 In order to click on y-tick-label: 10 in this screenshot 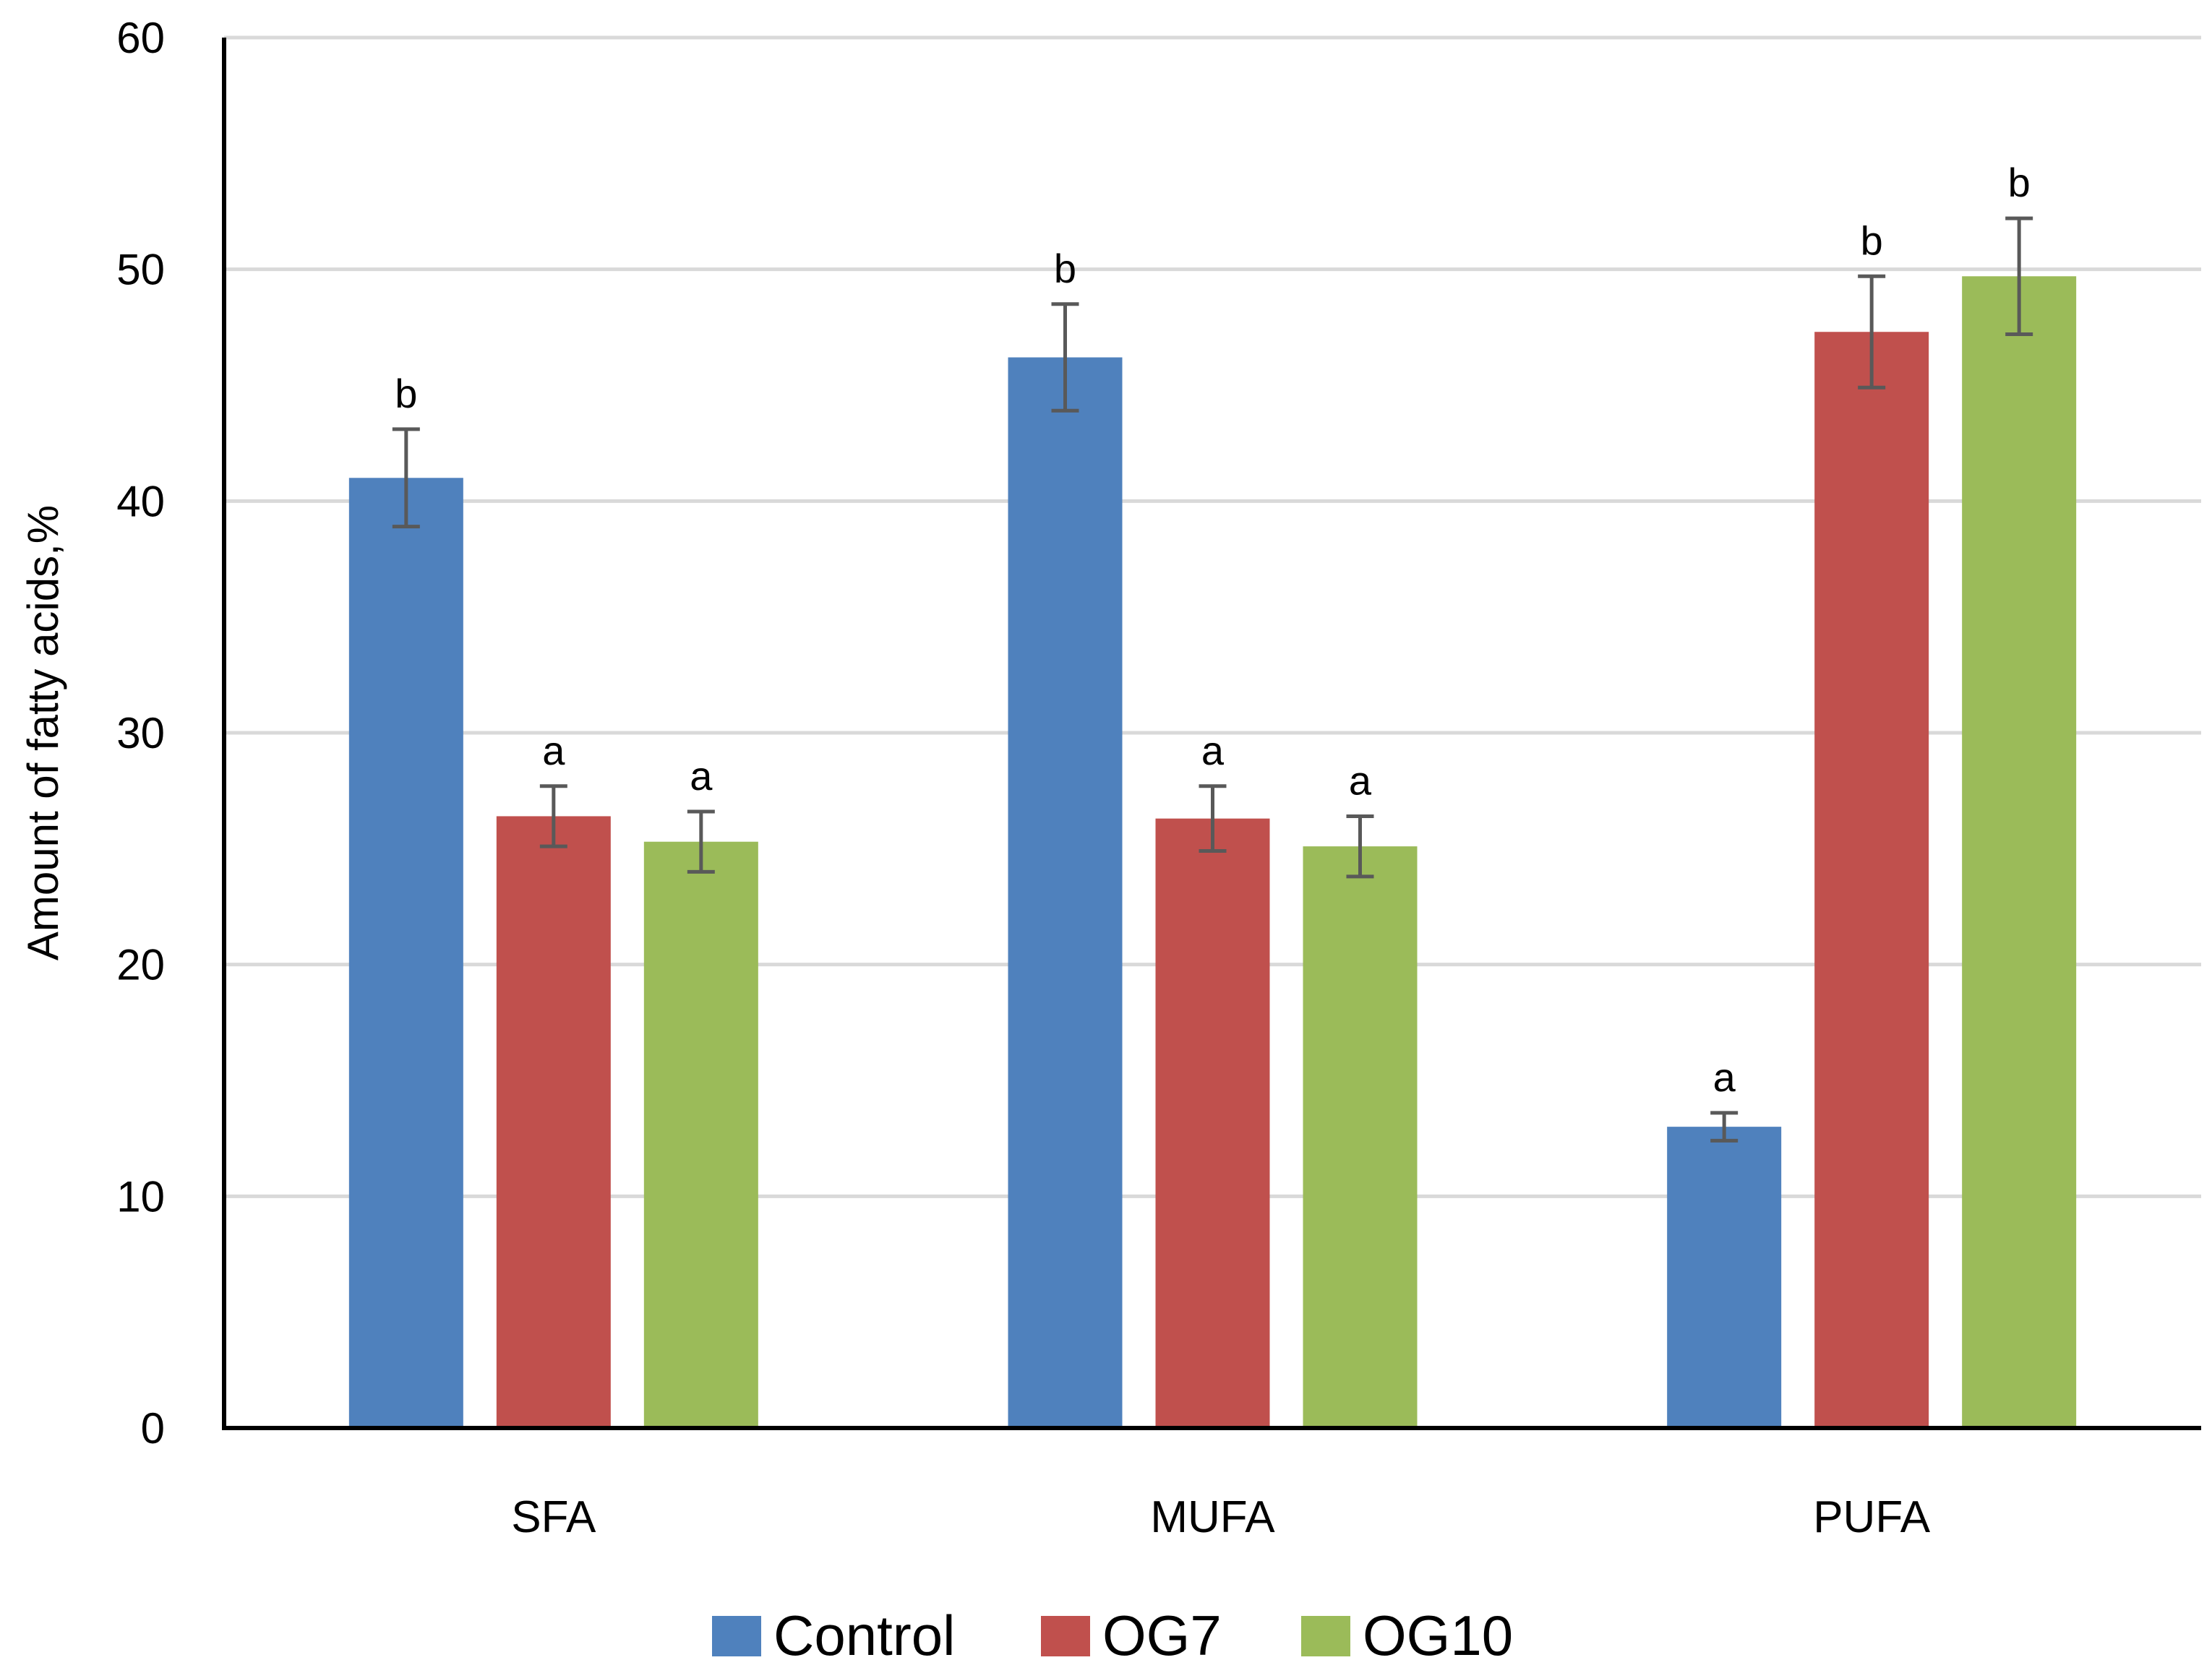, I will do `click(140, 1196)`.